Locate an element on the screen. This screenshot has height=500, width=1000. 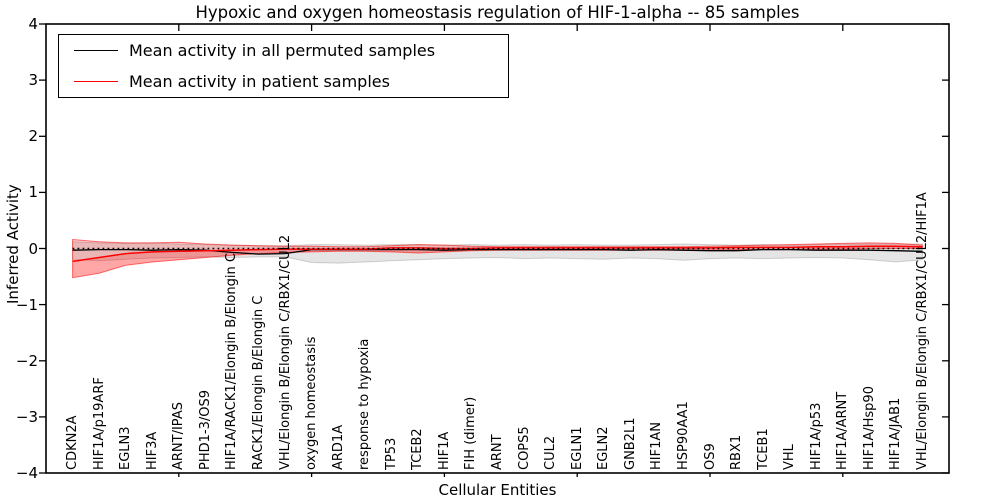
legend-label-permuted: Mean activity in all permuted samples is located at coordinates (282, 50).